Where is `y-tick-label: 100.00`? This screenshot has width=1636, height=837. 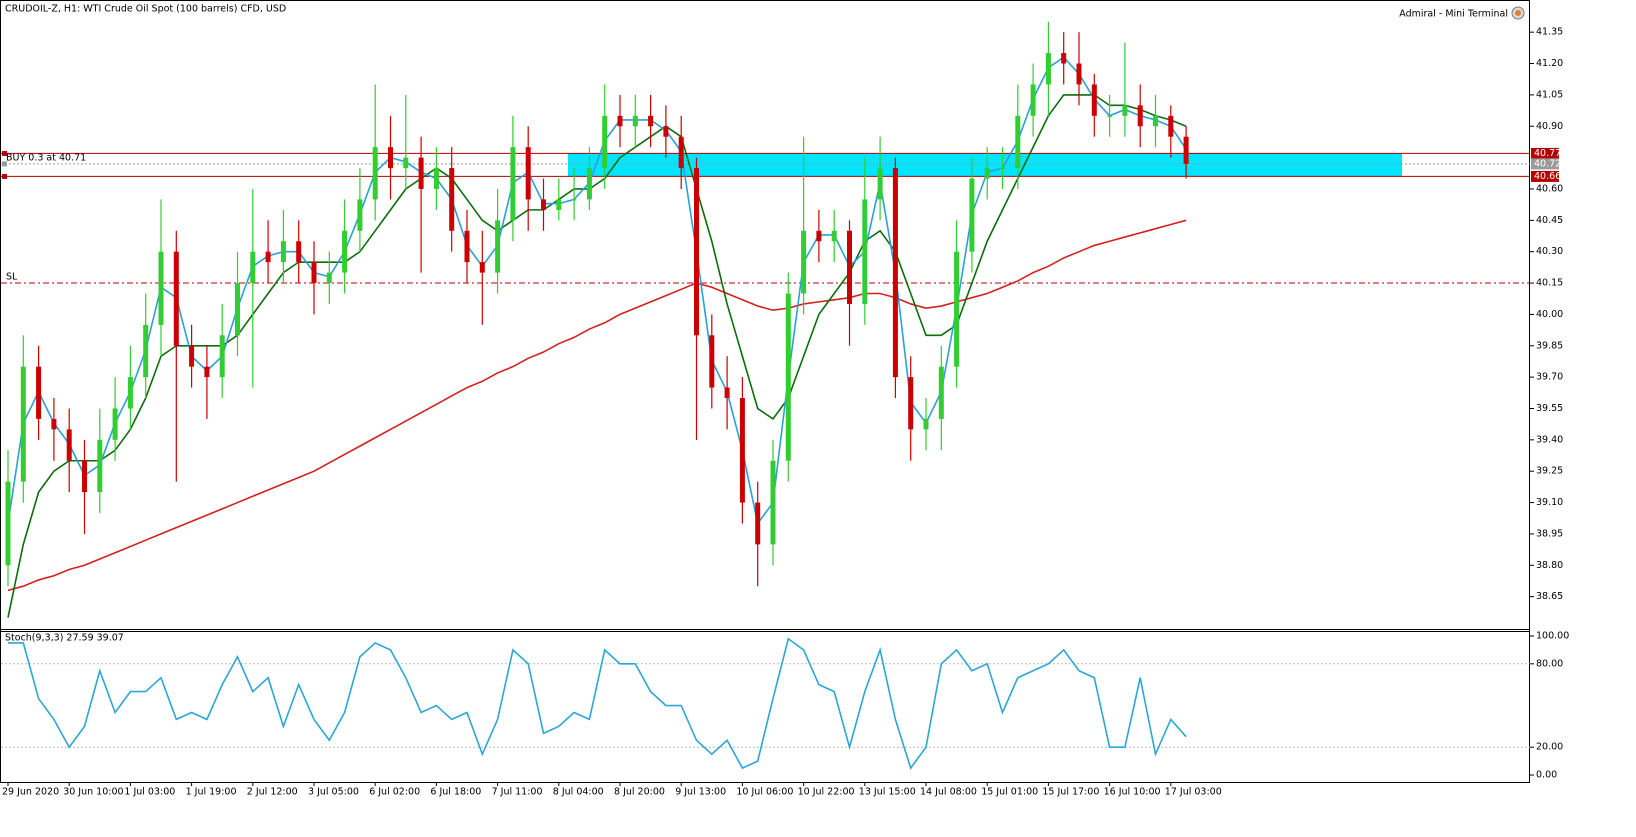
y-tick-label: 100.00 is located at coordinates (1552, 636).